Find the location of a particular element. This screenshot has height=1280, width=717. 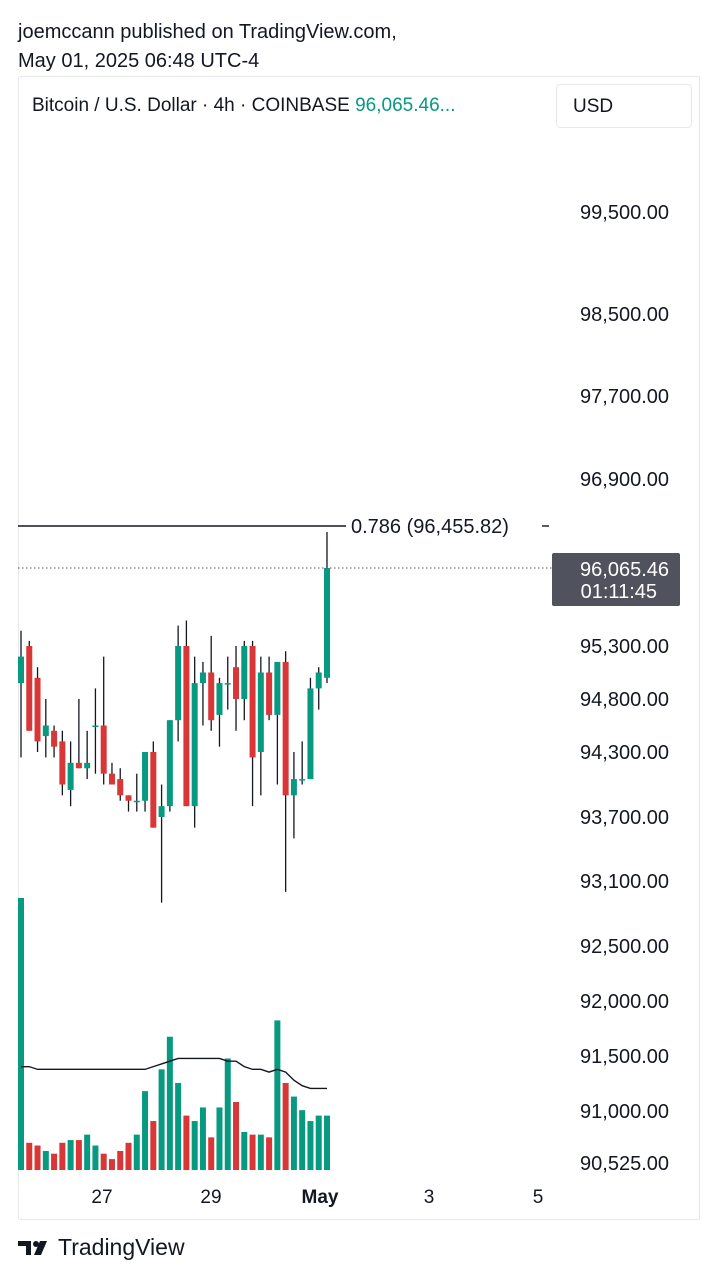

last-price-value: 96,065.46 is located at coordinates (624, 570).